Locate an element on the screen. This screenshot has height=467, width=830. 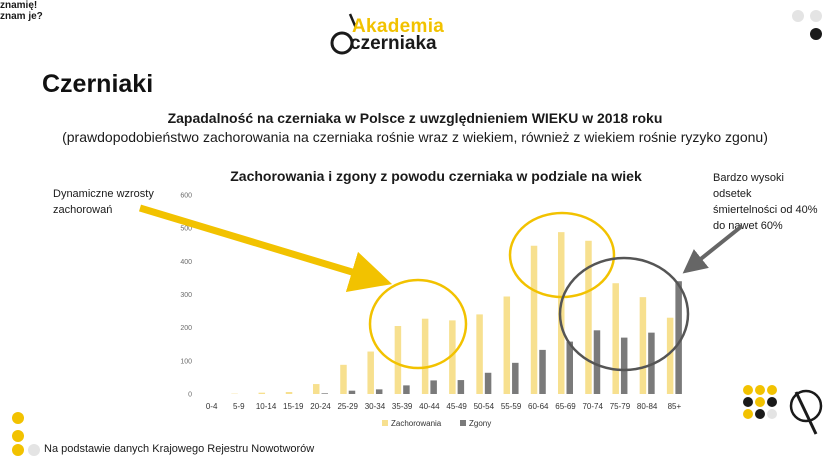
x-category-label: 75-79 is located at coordinates (620, 406).